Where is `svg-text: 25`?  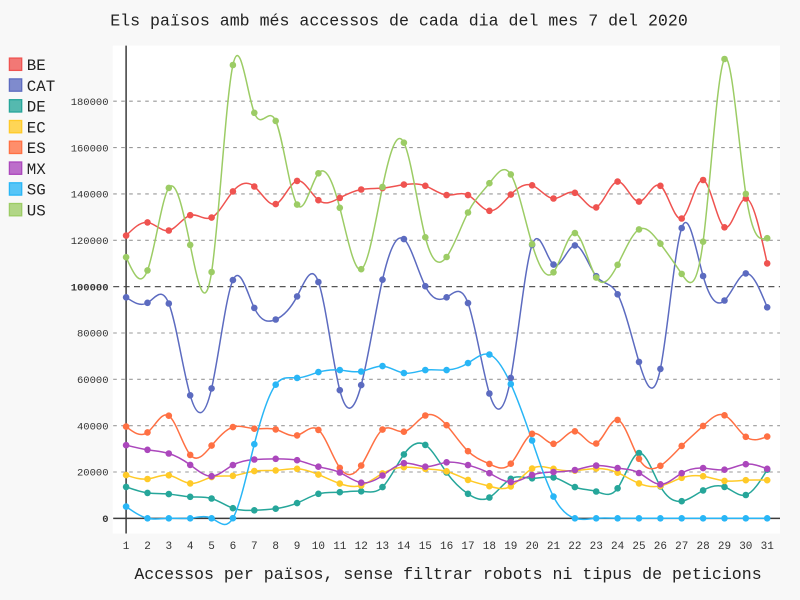
svg-text: 25 is located at coordinates (638, 547).